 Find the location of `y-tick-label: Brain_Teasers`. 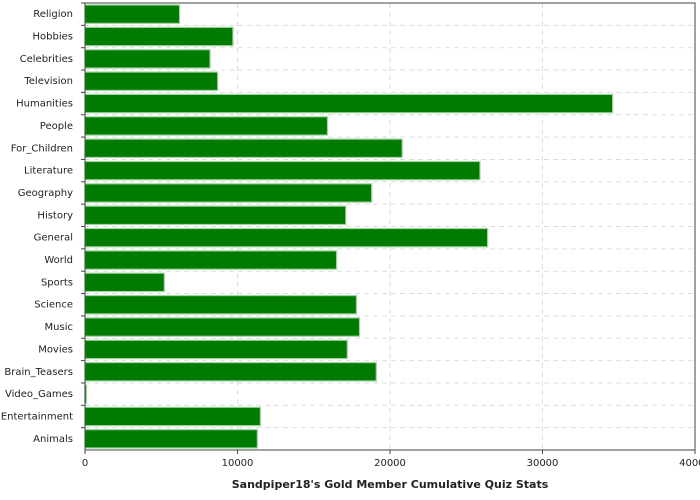

y-tick-label: Brain_Teasers is located at coordinates (38, 372).